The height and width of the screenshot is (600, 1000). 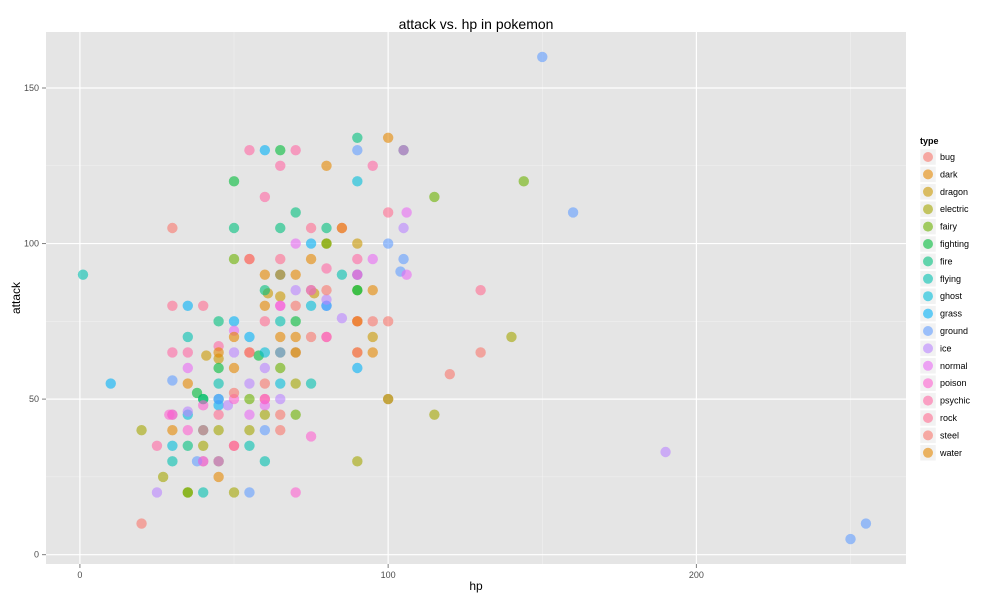 What do you see at coordinates (928, 278) in the screenshot?
I see `legend-marker-flying` at bounding box center [928, 278].